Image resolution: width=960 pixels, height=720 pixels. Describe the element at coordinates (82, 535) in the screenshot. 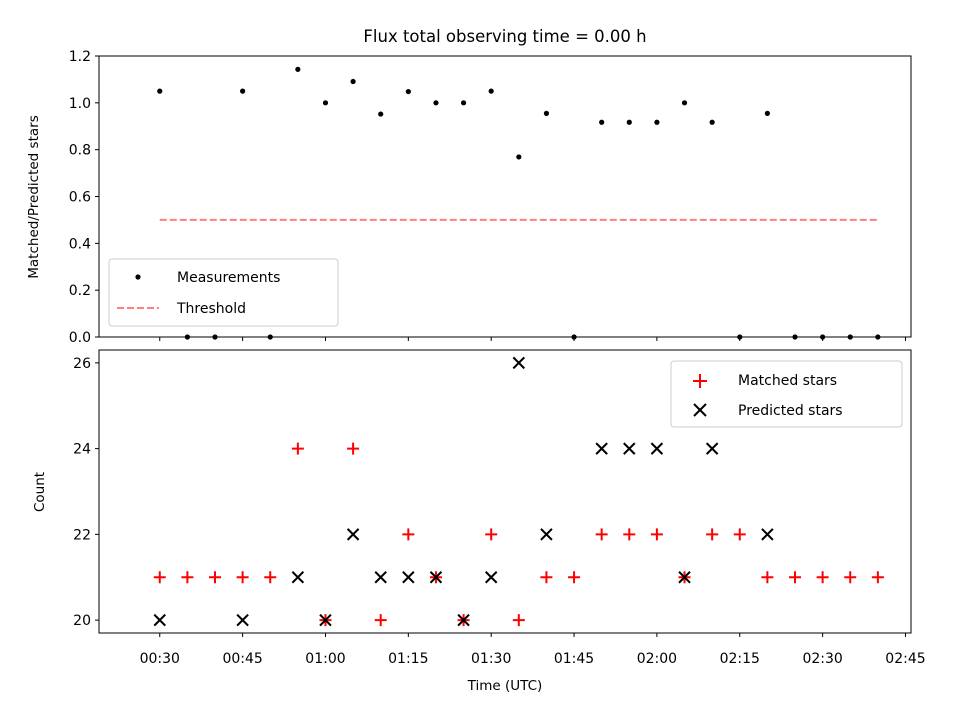

I see `bottom-y-tick-label: 22` at that location.